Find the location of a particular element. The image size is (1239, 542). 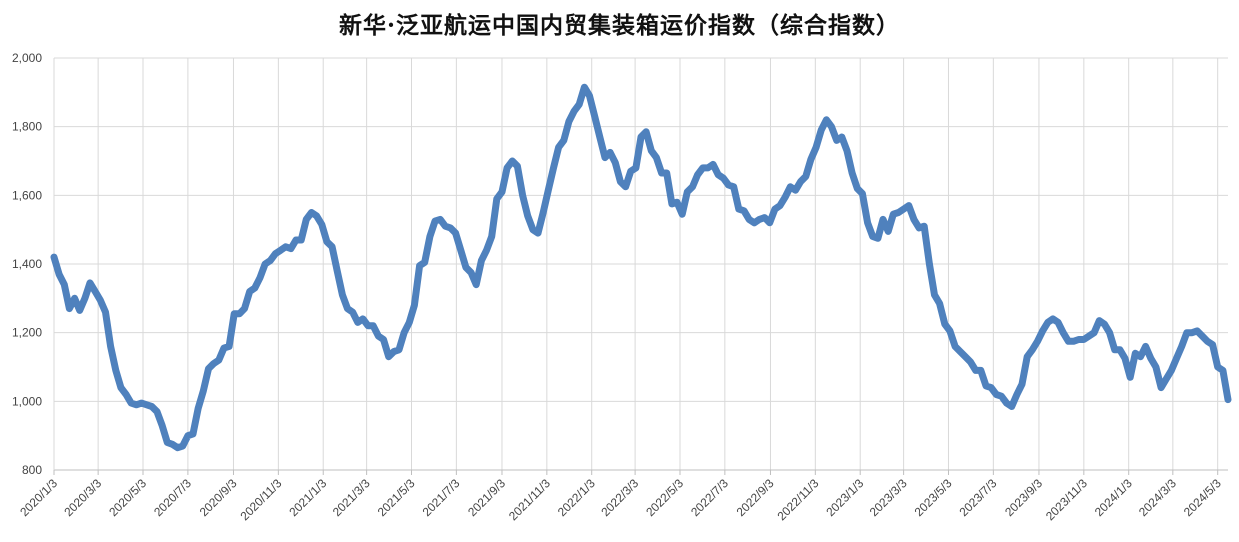

x-tick-label: 2022/11/3 is located at coordinates (797, 499).